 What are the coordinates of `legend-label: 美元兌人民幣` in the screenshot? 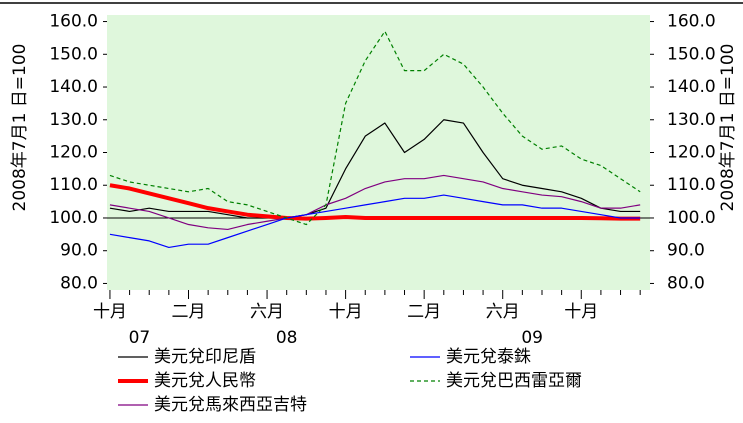 It's located at (205, 381).